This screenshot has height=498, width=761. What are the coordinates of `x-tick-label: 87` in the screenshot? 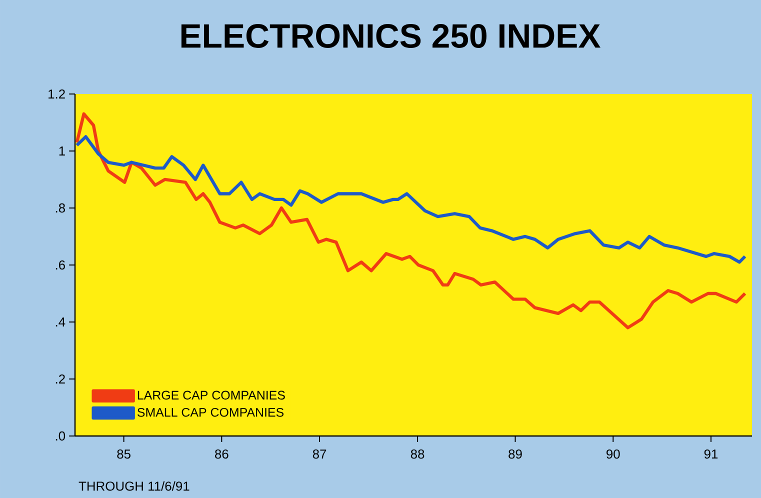 It's located at (319, 454).